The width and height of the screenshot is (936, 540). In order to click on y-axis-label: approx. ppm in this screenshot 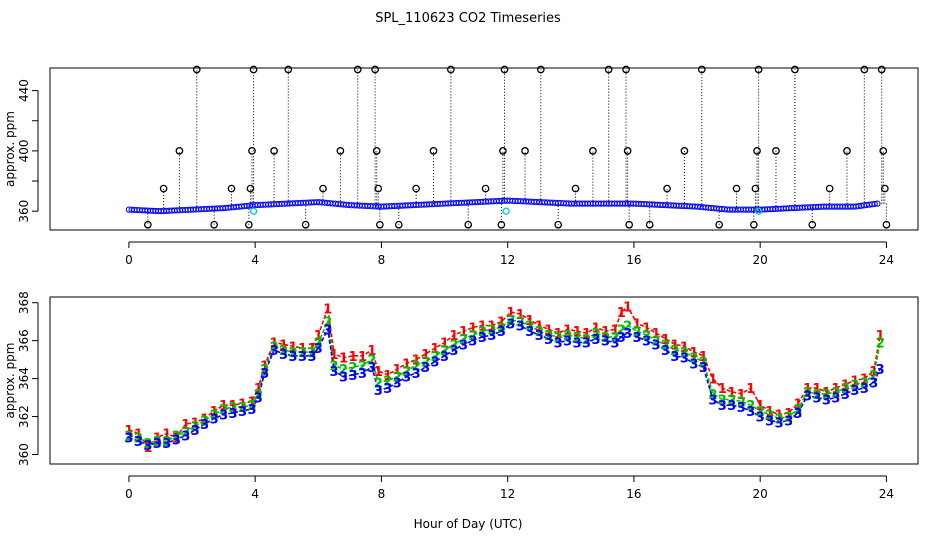, I will do `click(10, 381)`.